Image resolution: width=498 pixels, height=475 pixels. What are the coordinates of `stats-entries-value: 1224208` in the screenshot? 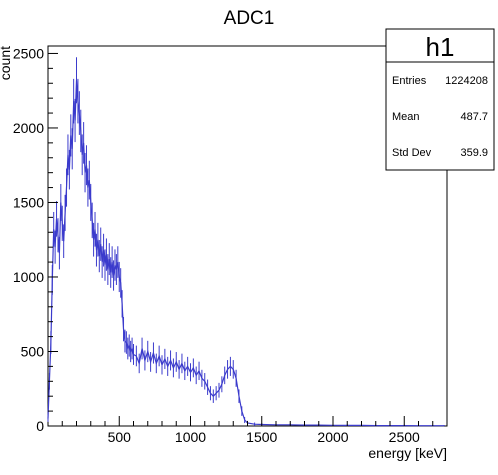 It's located at (466, 81).